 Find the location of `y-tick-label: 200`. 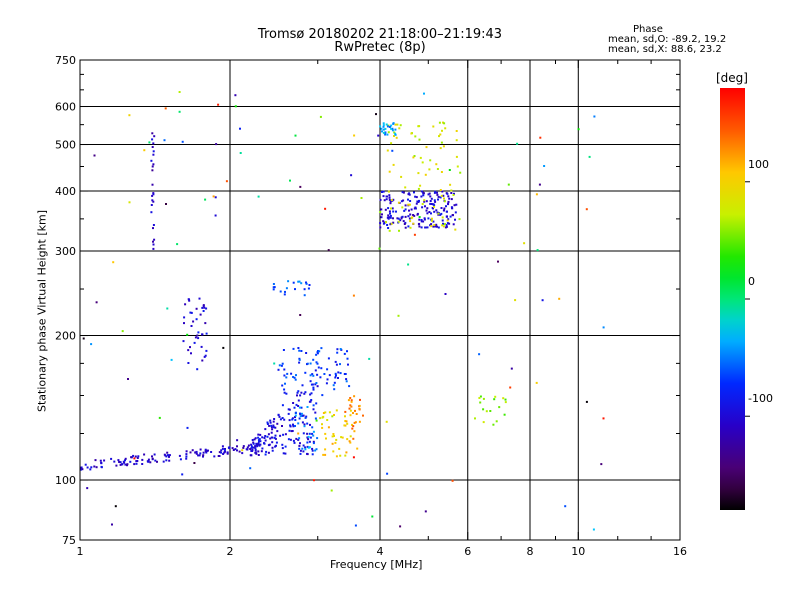

y-tick-label: 200 is located at coordinates (65, 336).